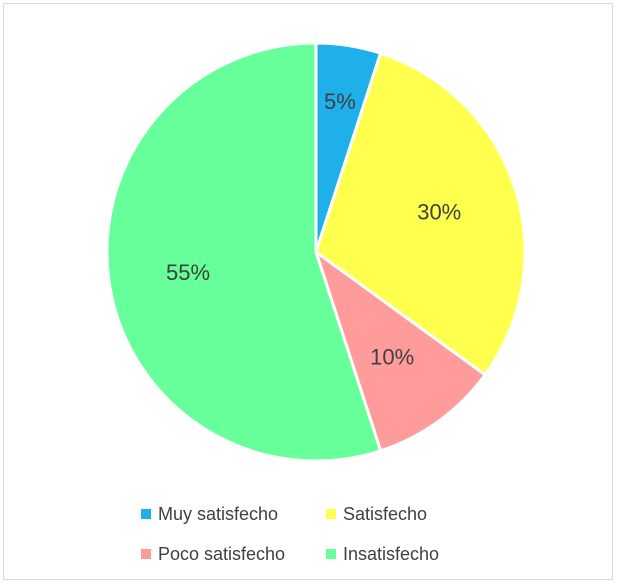 This screenshot has height=585, width=618. I want to click on pie-slice-poco-satisfecho, so click(400, 351).